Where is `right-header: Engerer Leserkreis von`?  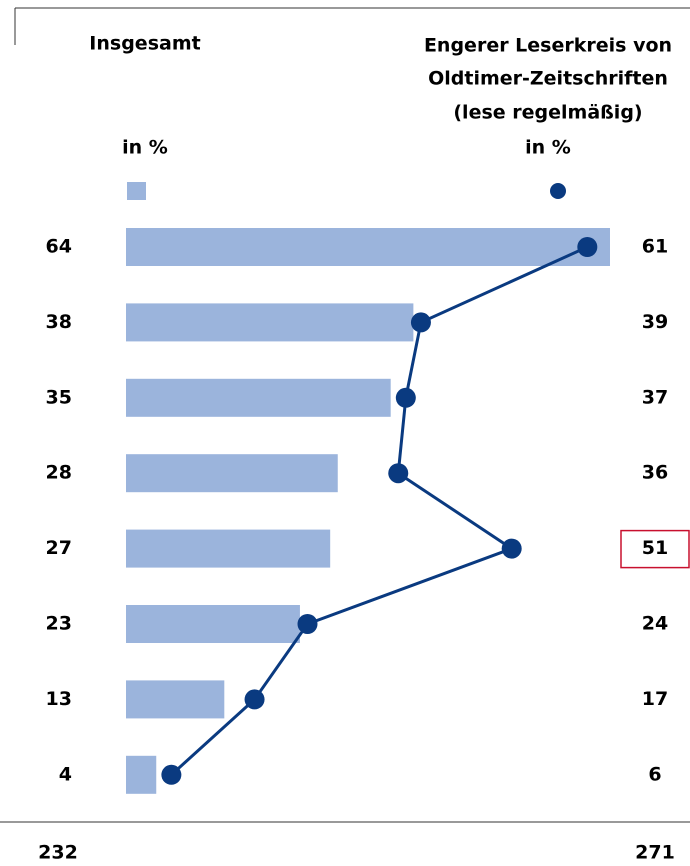
right-header: Engerer Leserkreis von is located at coordinates (548, 46).